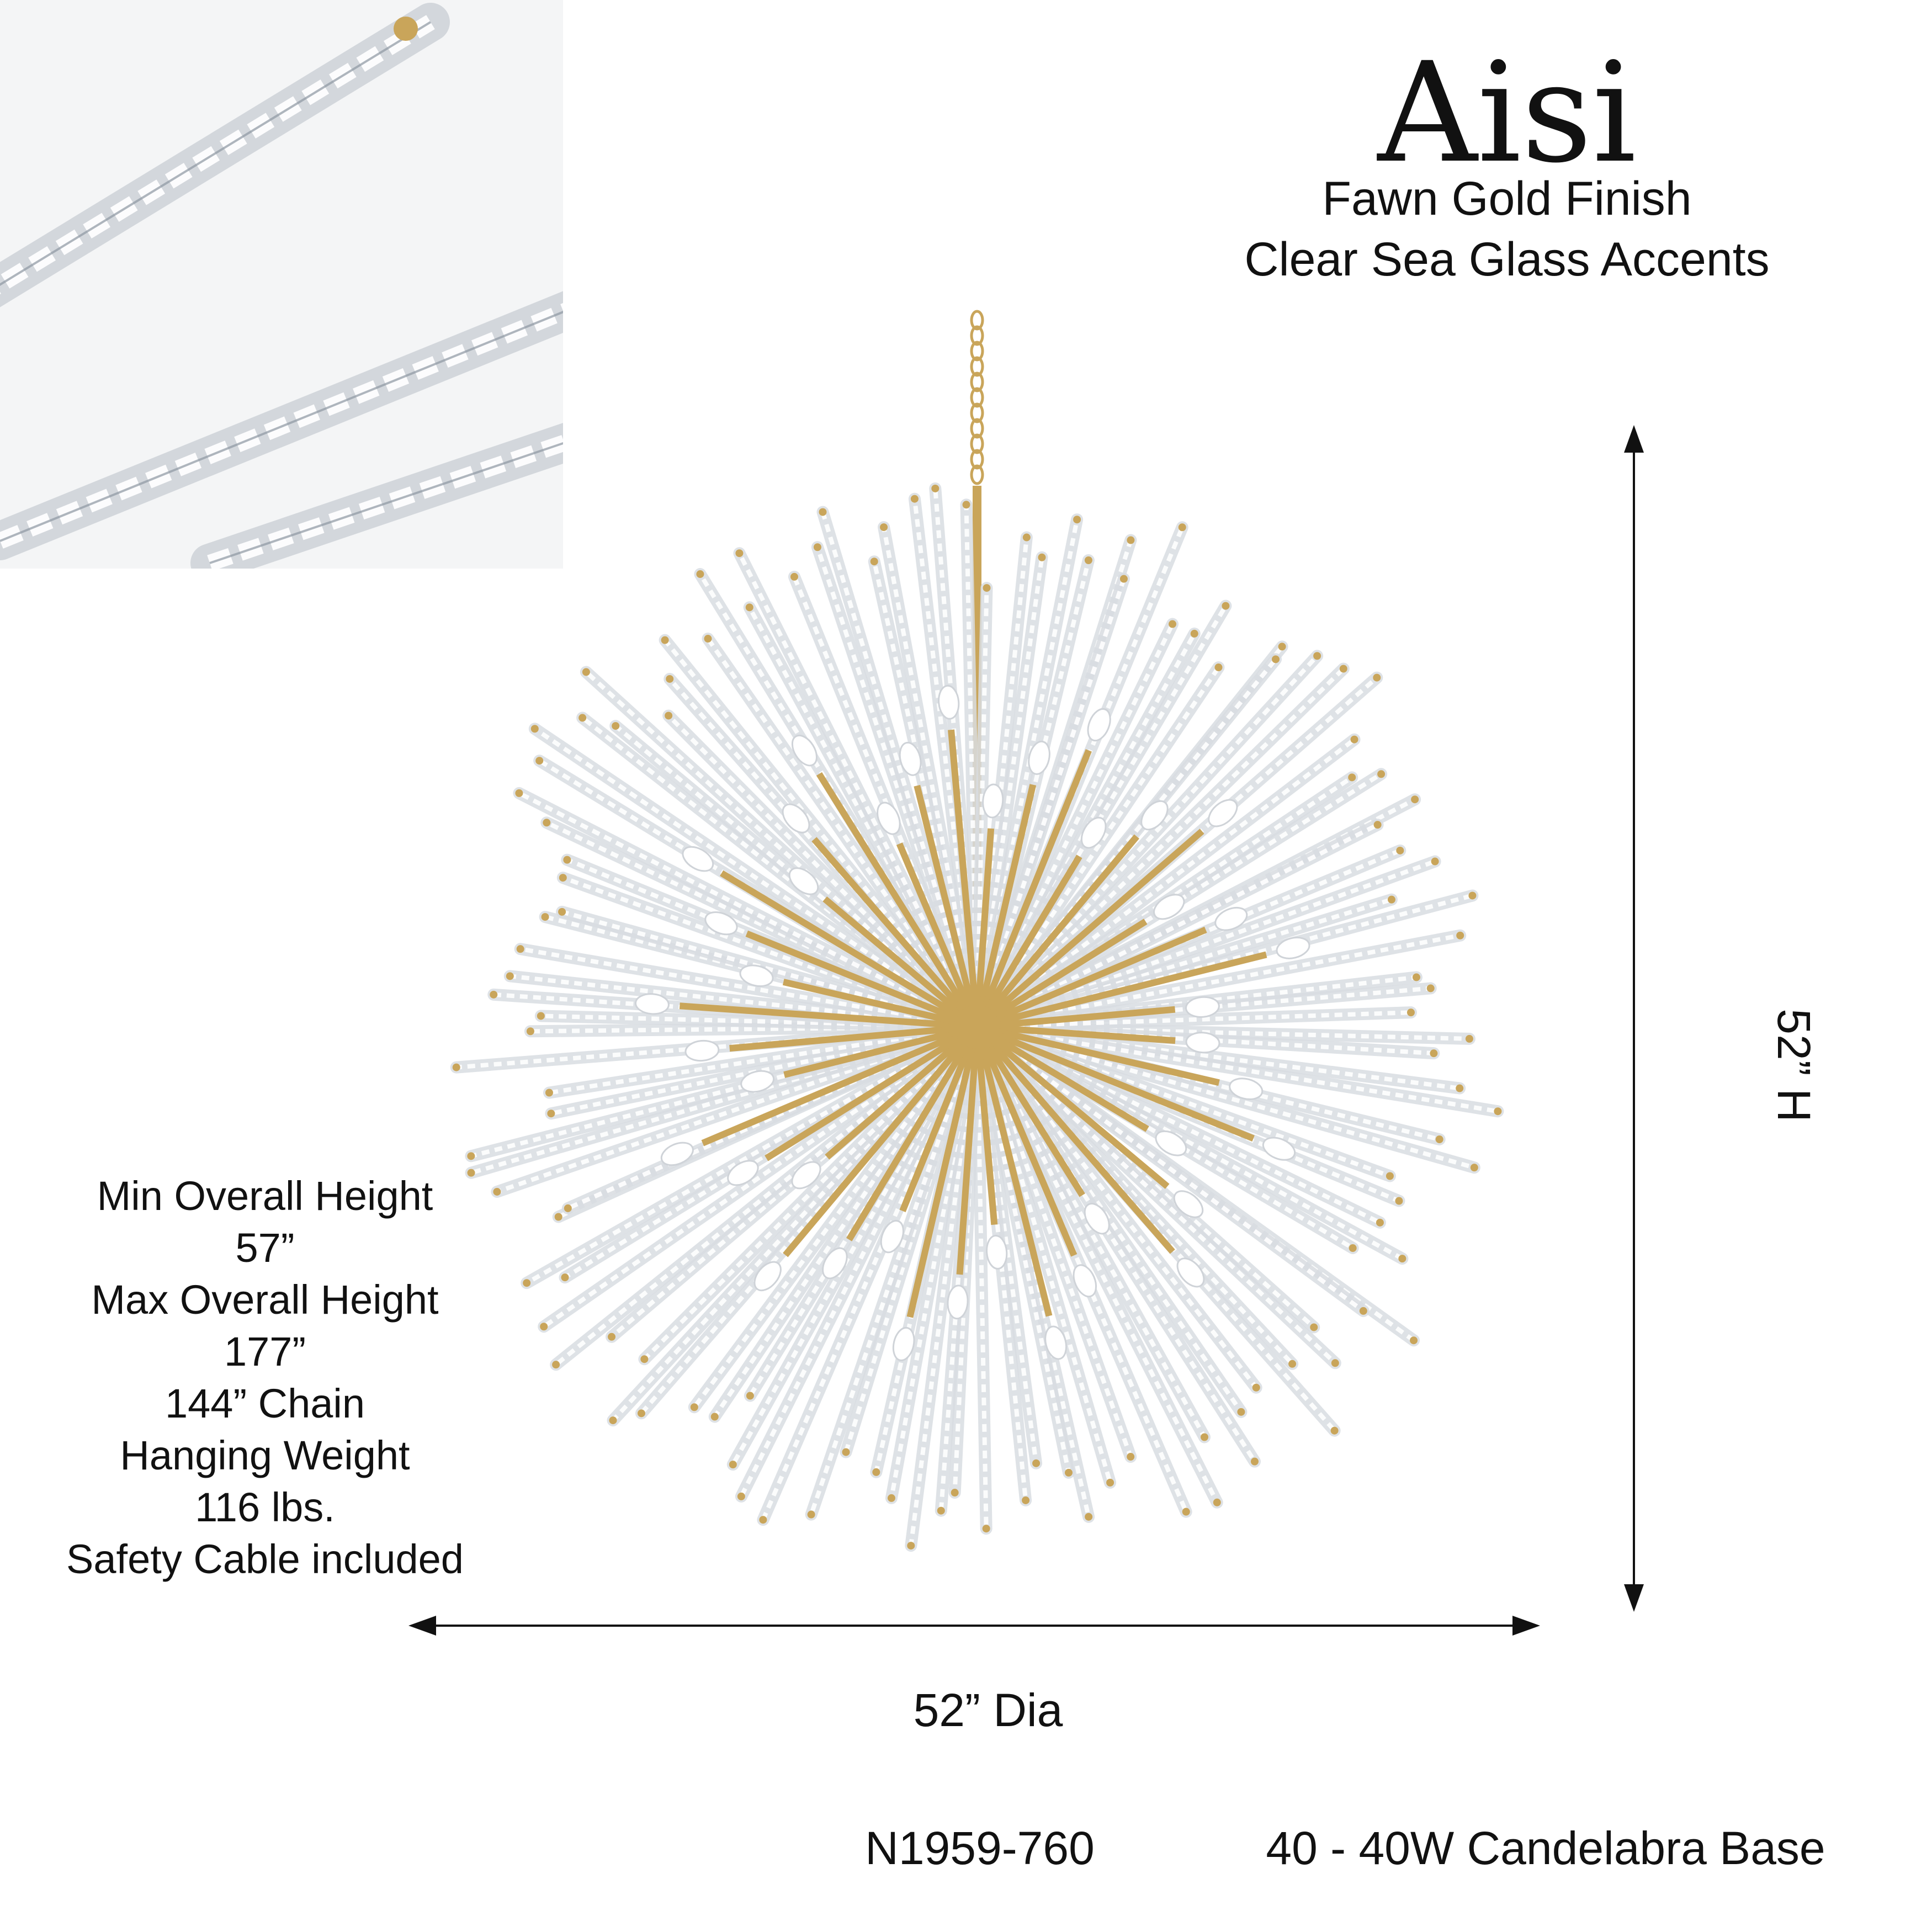 Image resolution: width=1932 pixels, height=1932 pixels. I want to click on hanging-weight-label: Hanging Weight, so click(265, 1455).